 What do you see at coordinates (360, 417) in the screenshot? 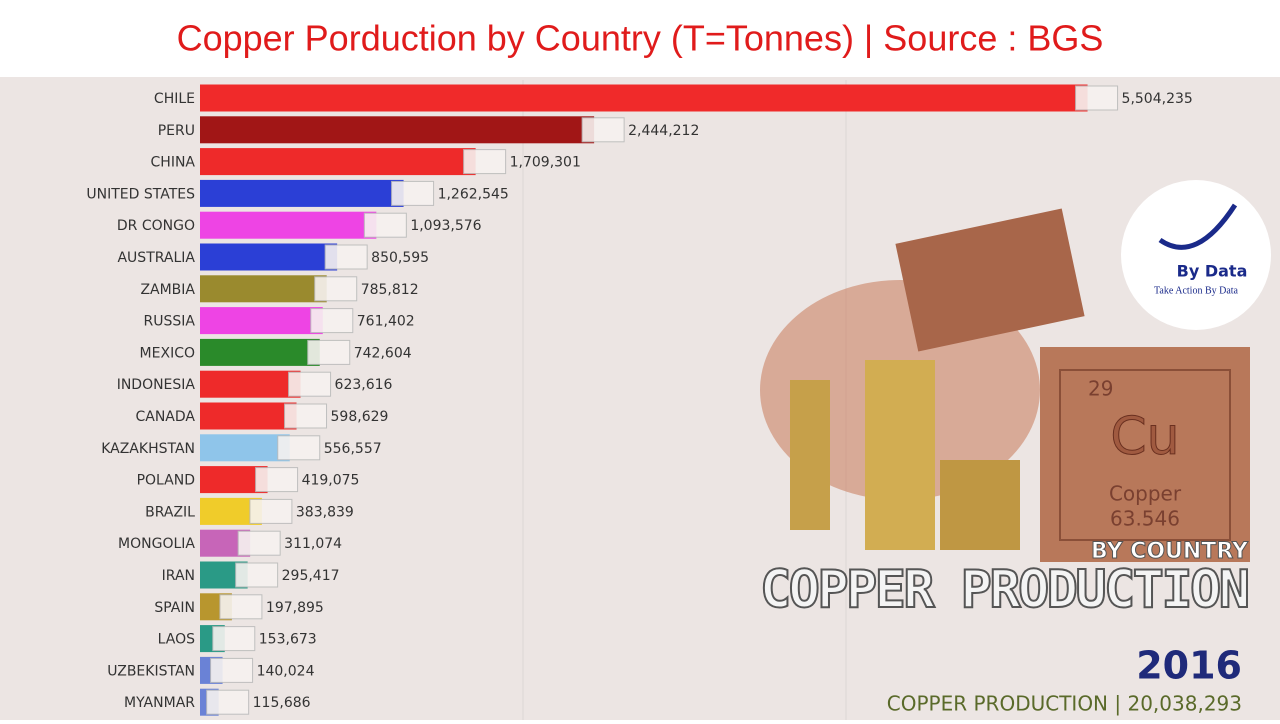
I see `value-label: 598,629` at bounding box center [360, 417].